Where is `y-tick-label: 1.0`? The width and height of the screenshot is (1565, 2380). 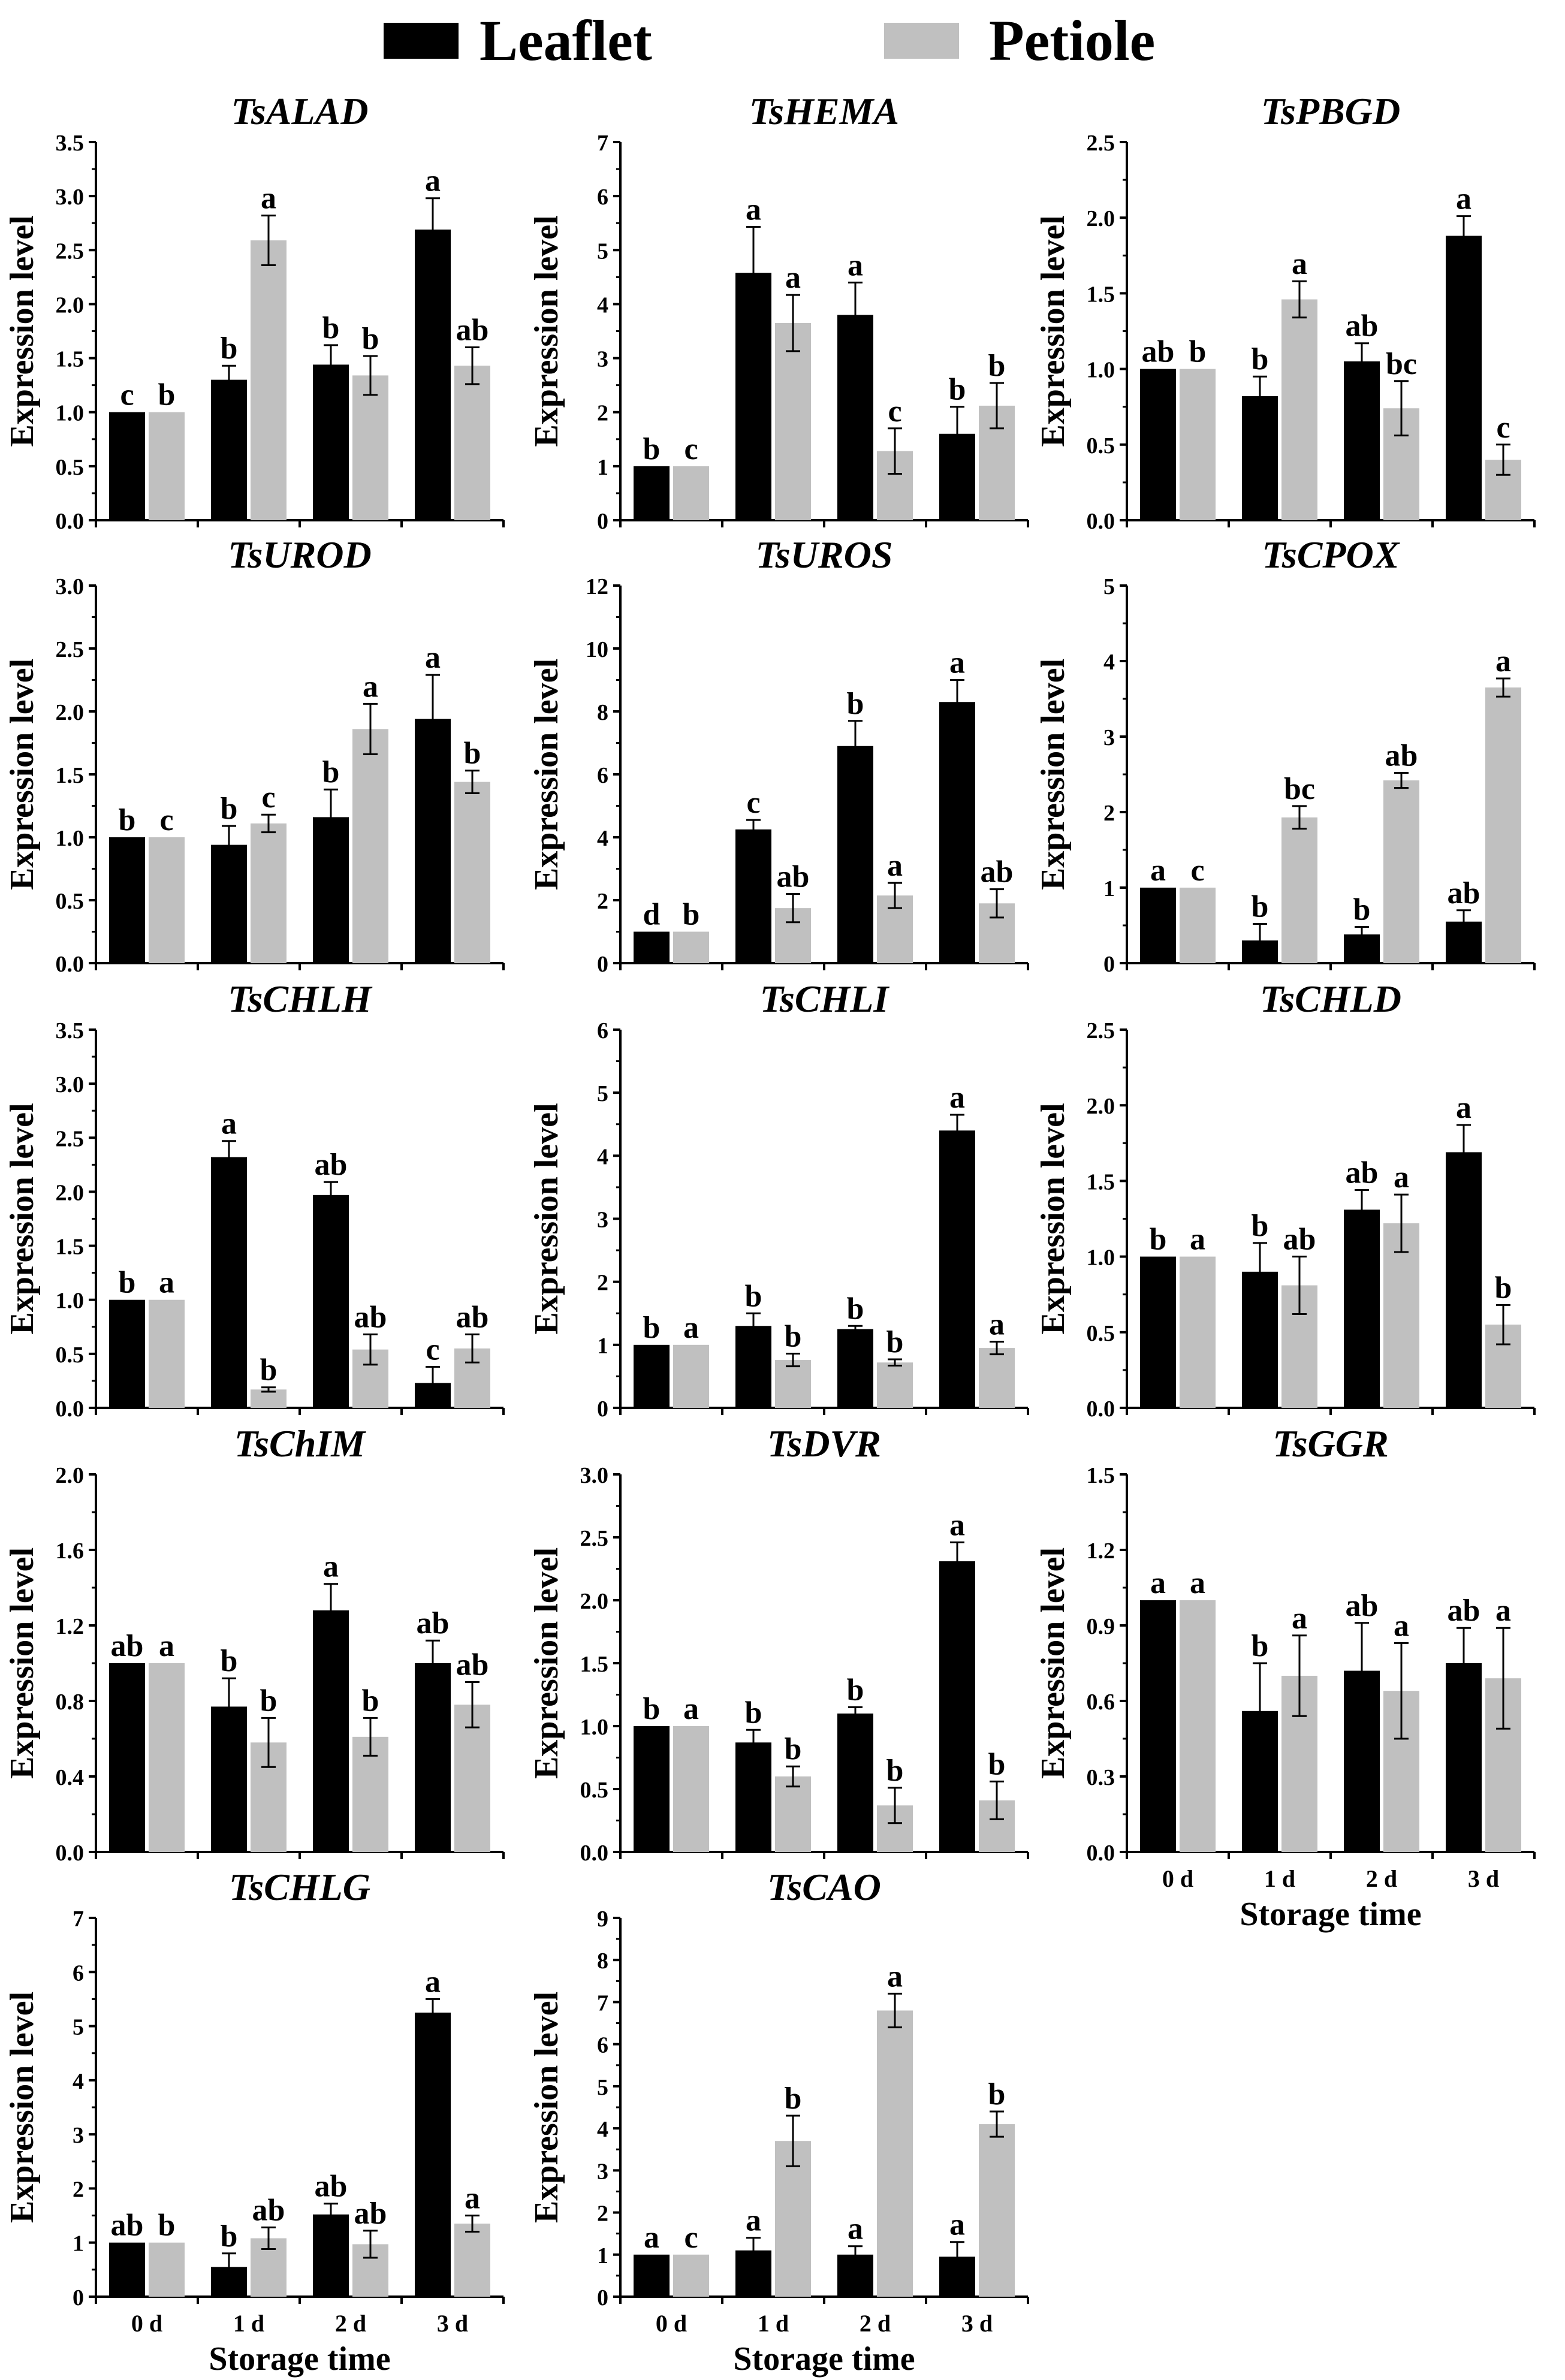
y-tick-label: 1.0 is located at coordinates (70, 838).